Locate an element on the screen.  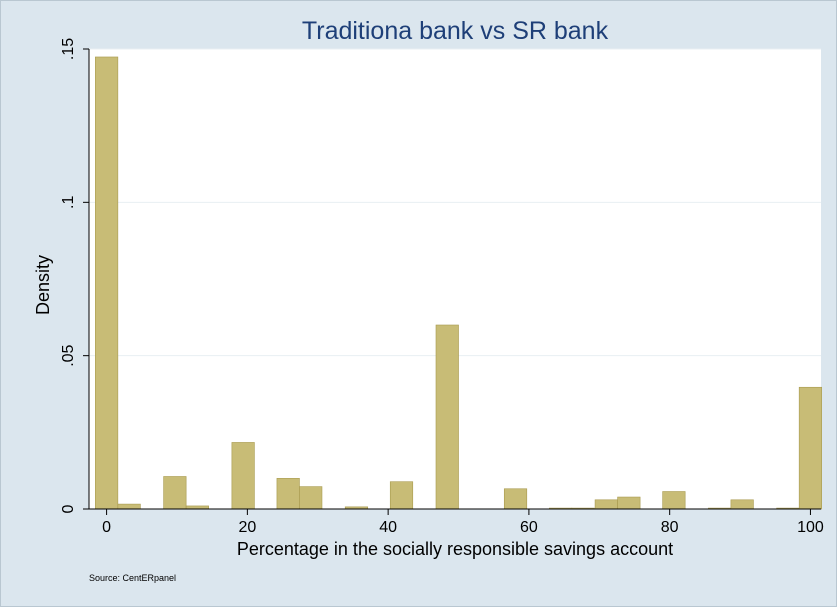
y-axis-title: Density is located at coordinates (43, 285).